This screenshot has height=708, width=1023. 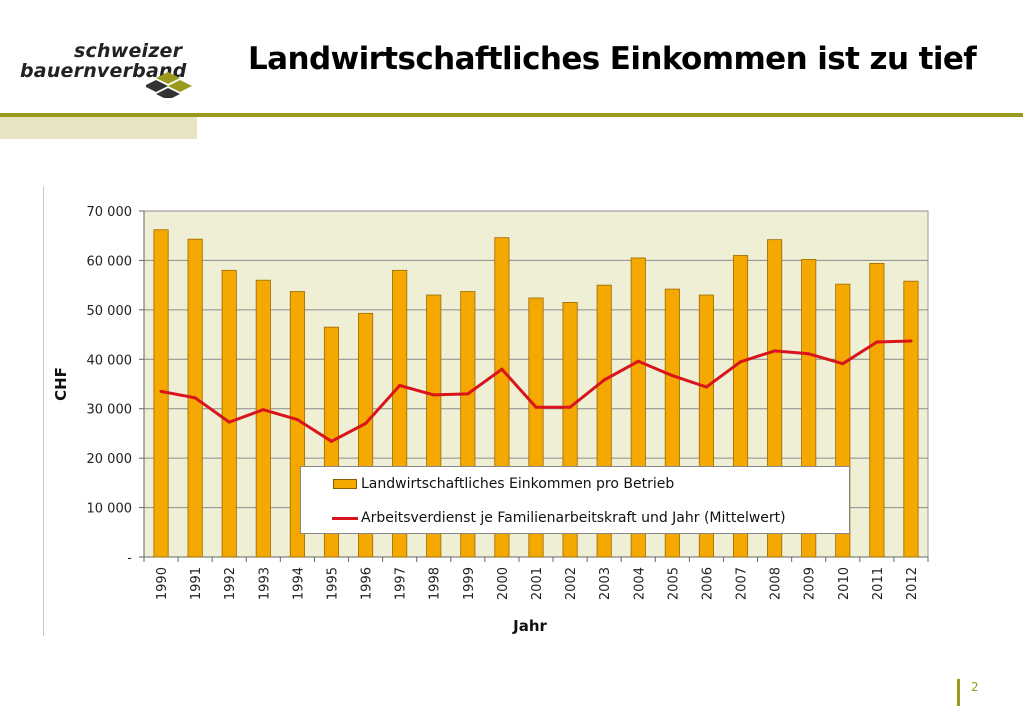 I want to click on x-tick-label: 1991, so click(x=196, y=583).